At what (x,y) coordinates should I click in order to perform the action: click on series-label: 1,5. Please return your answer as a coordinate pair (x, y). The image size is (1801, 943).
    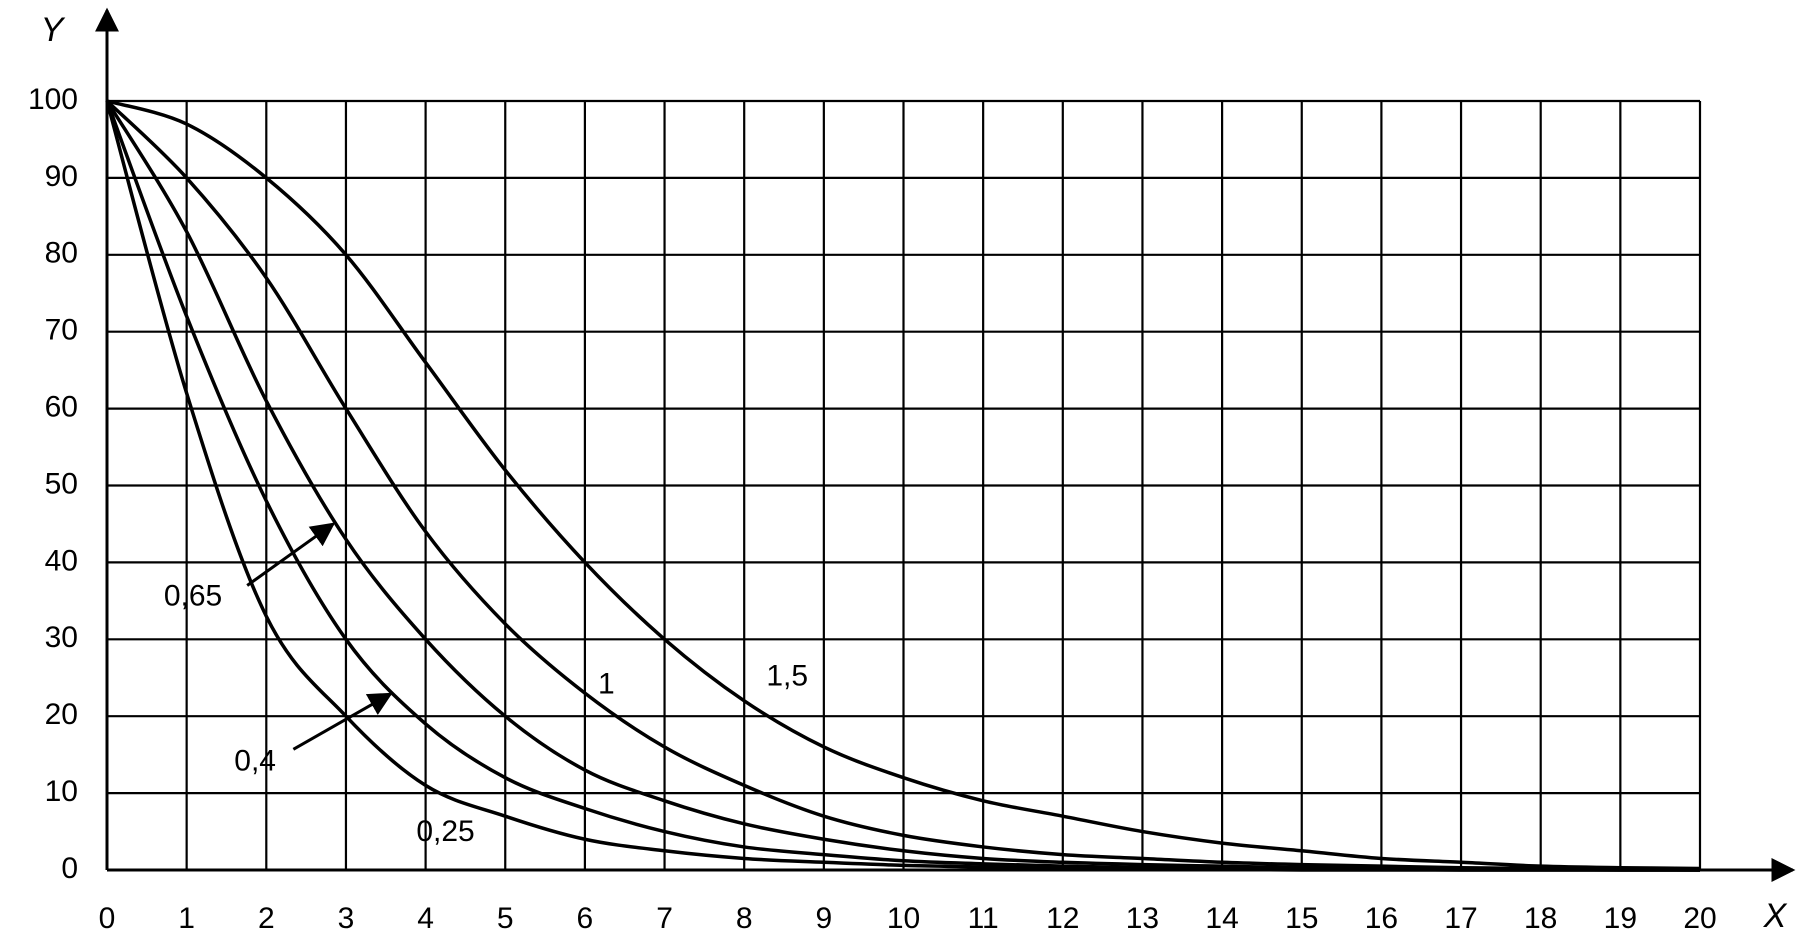
    Looking at the image, I should click on (787, 676).